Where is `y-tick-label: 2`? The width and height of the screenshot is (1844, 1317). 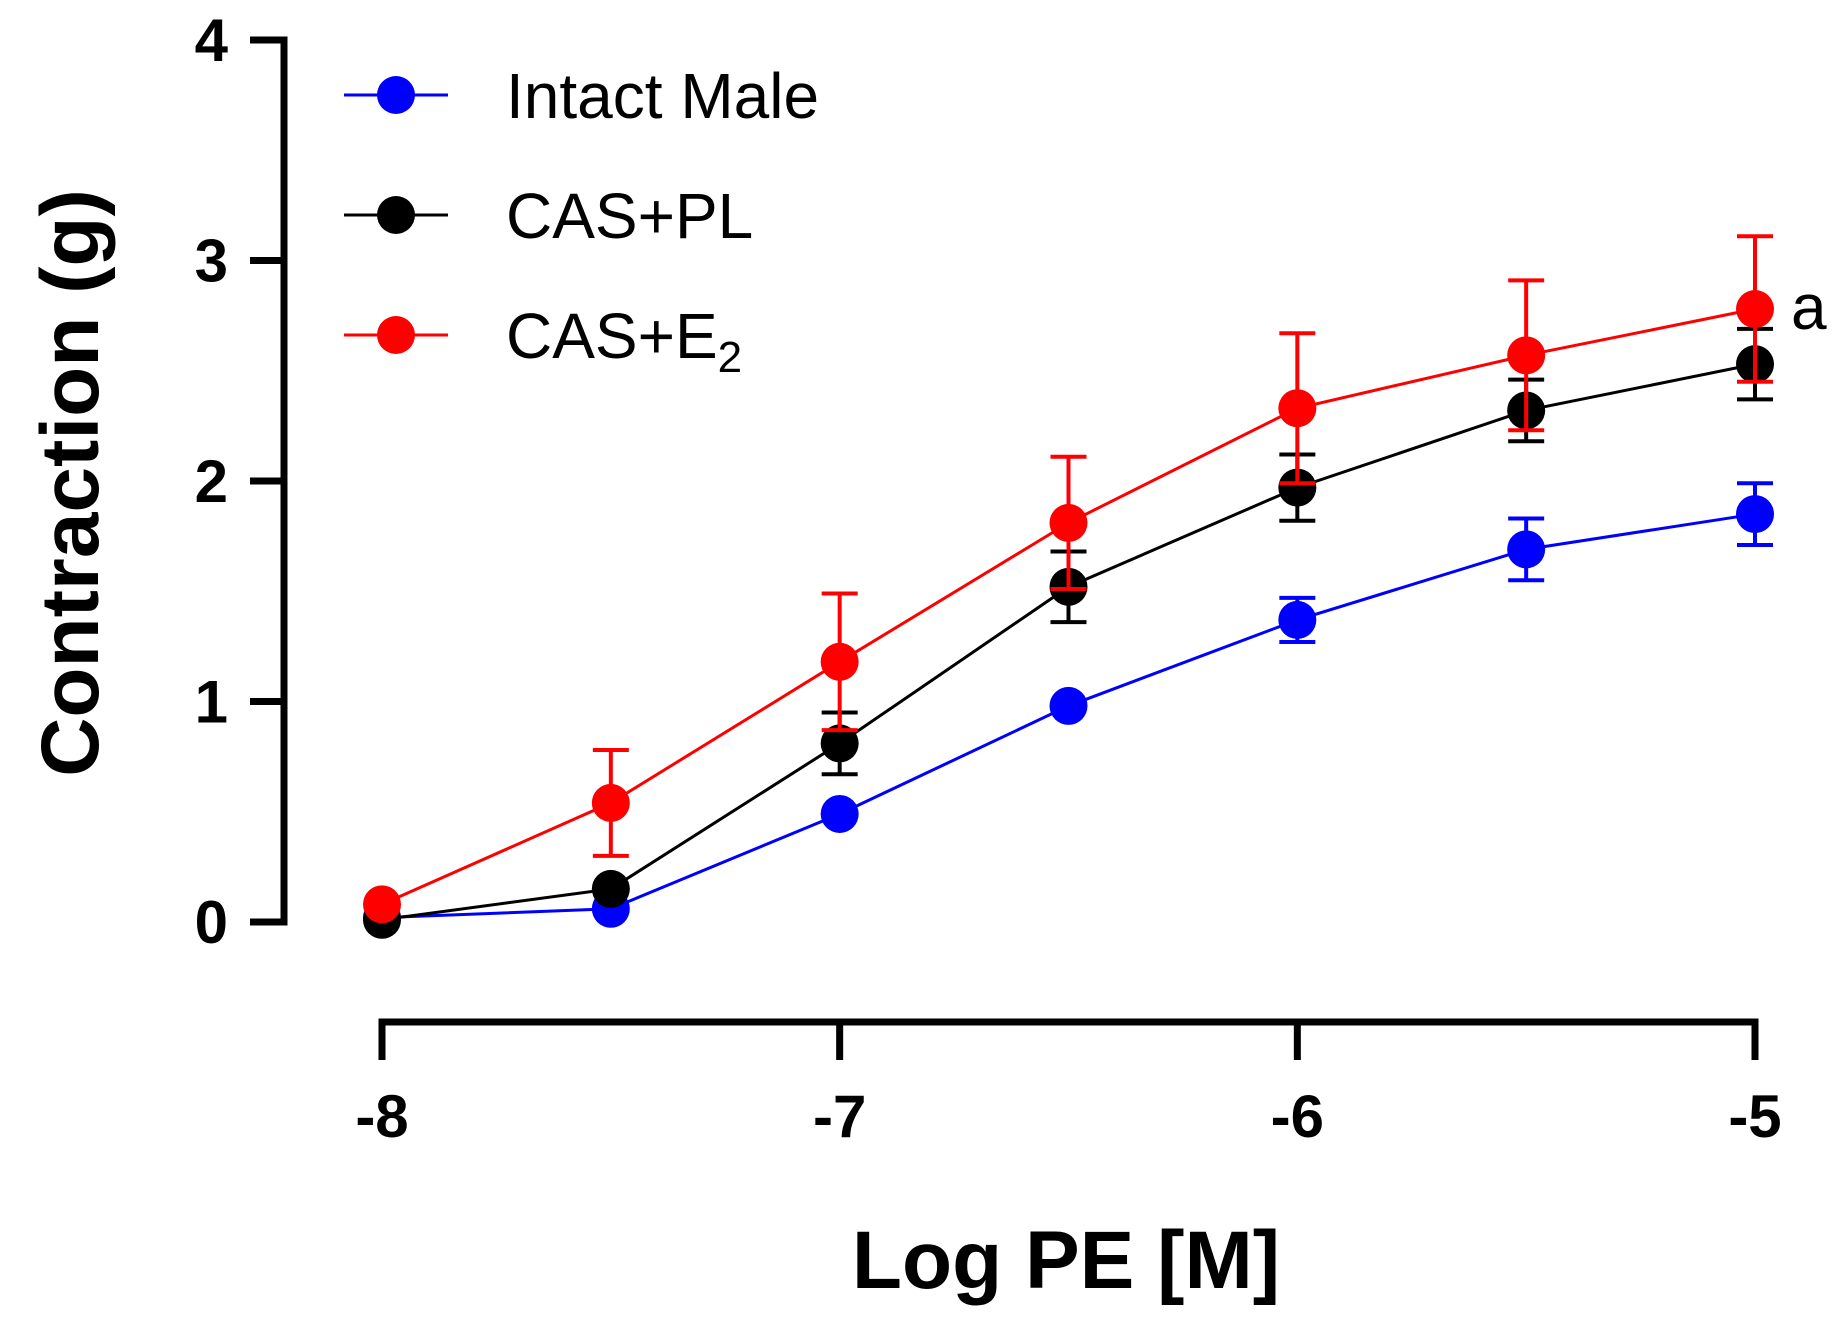 y-tick-label: 2 is located at coordinates (211, 481).